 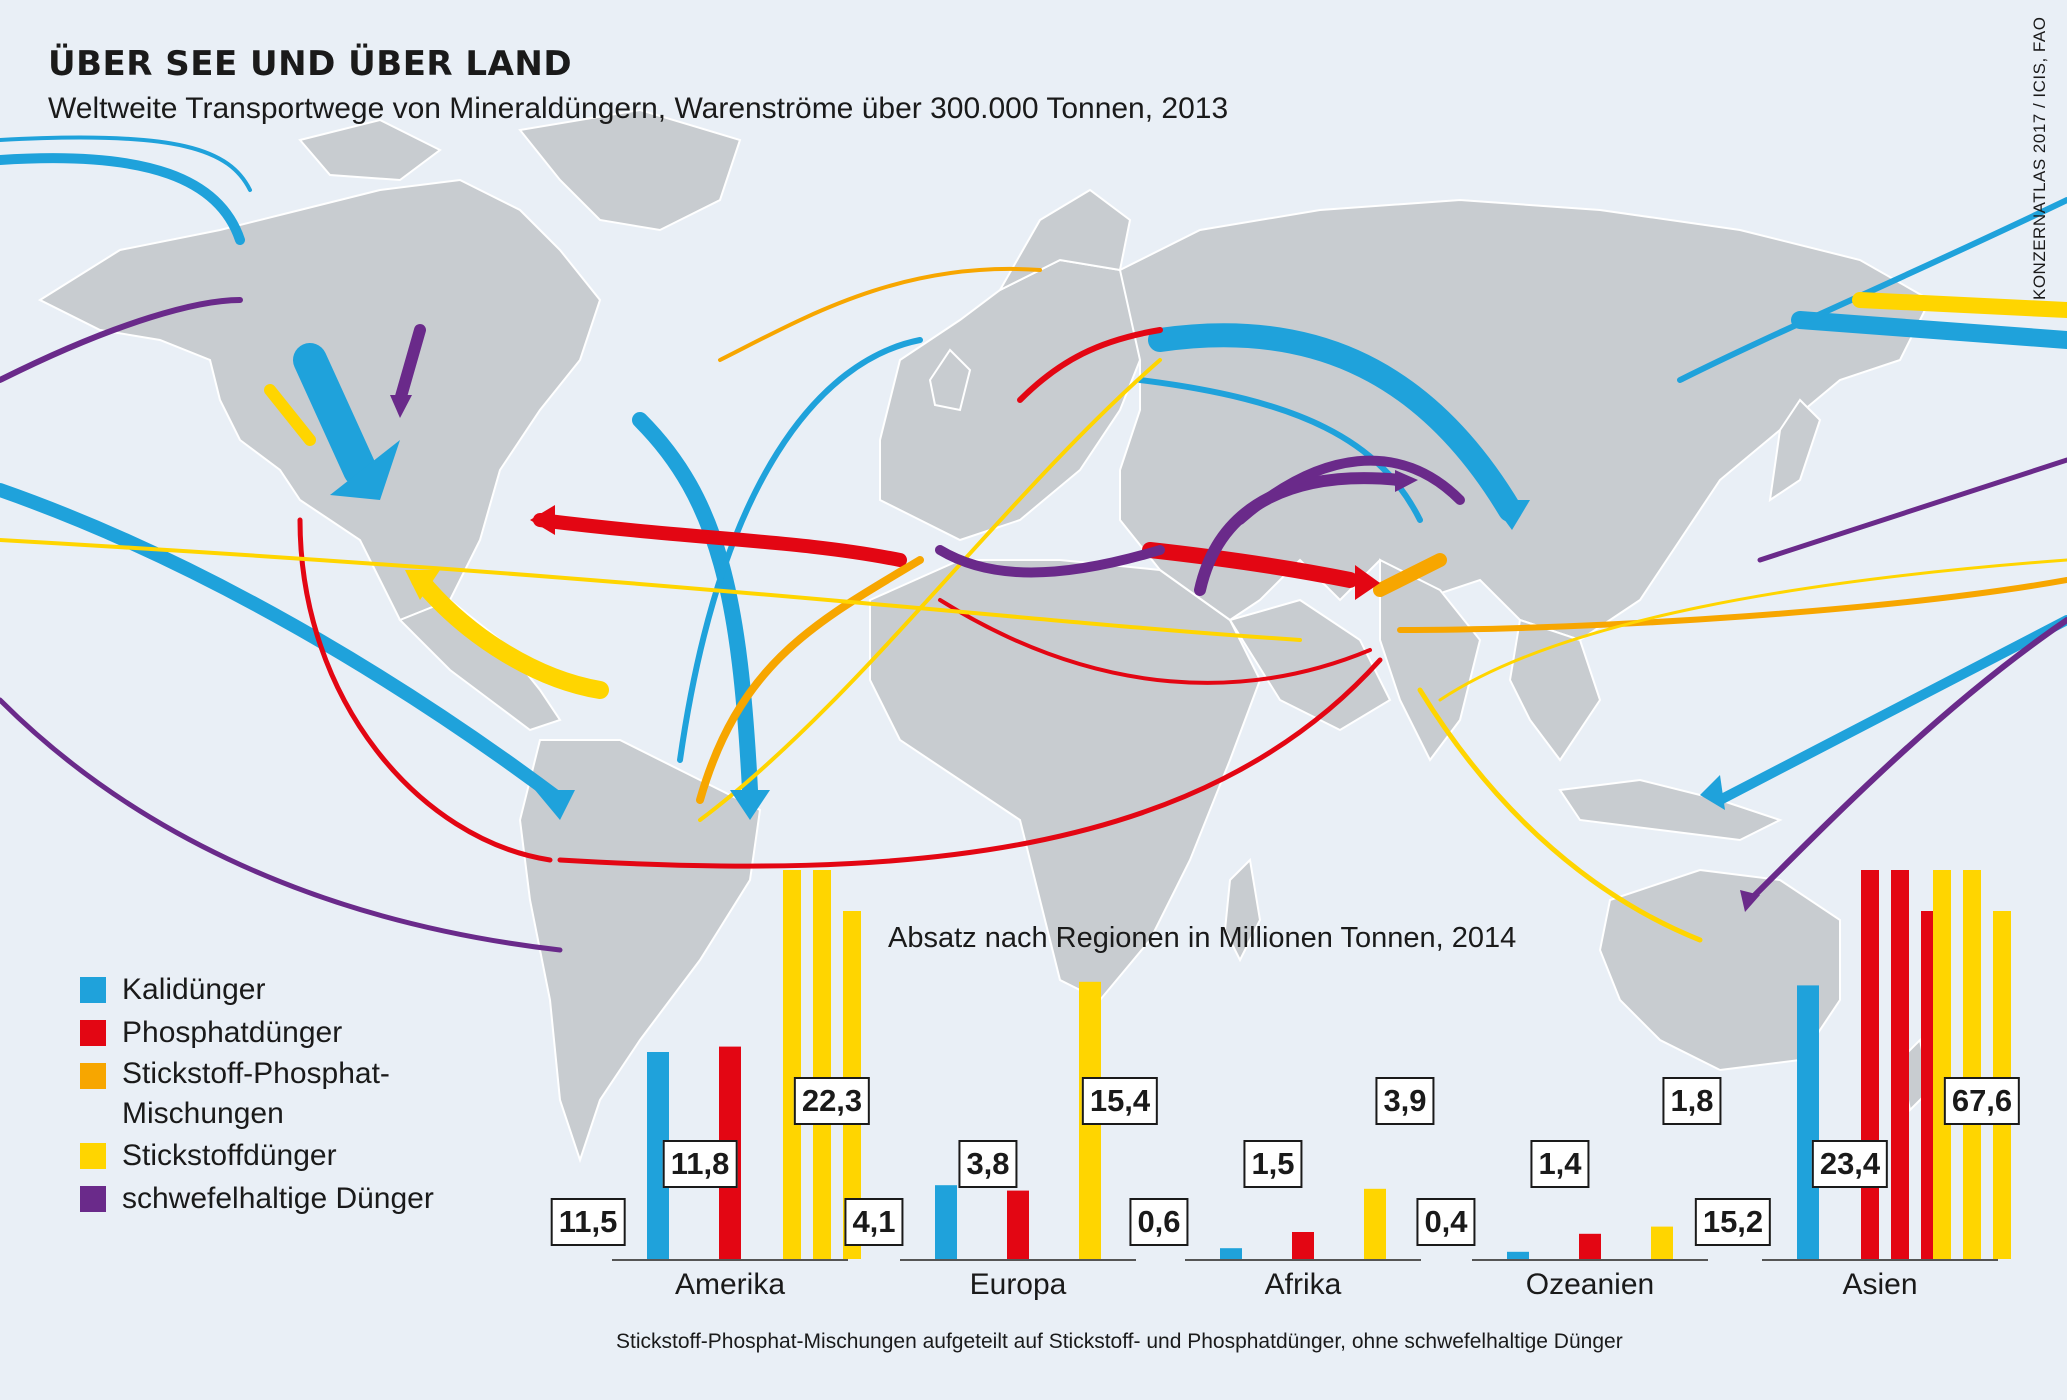 What do you see at coordinates (1430, 660) in the screenshot?
I see `land-india` at bounding box center [1430, 660].